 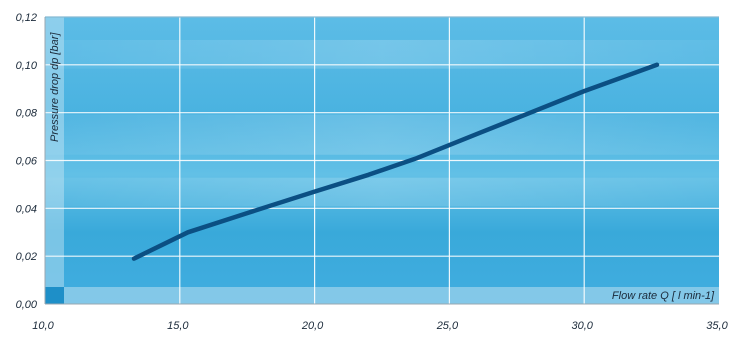 What do you see at coordinates (55, 87) in the screenshot?
I see `y-axis-label: Pressure drop dp [bar]` at bounding box center [55, 87].